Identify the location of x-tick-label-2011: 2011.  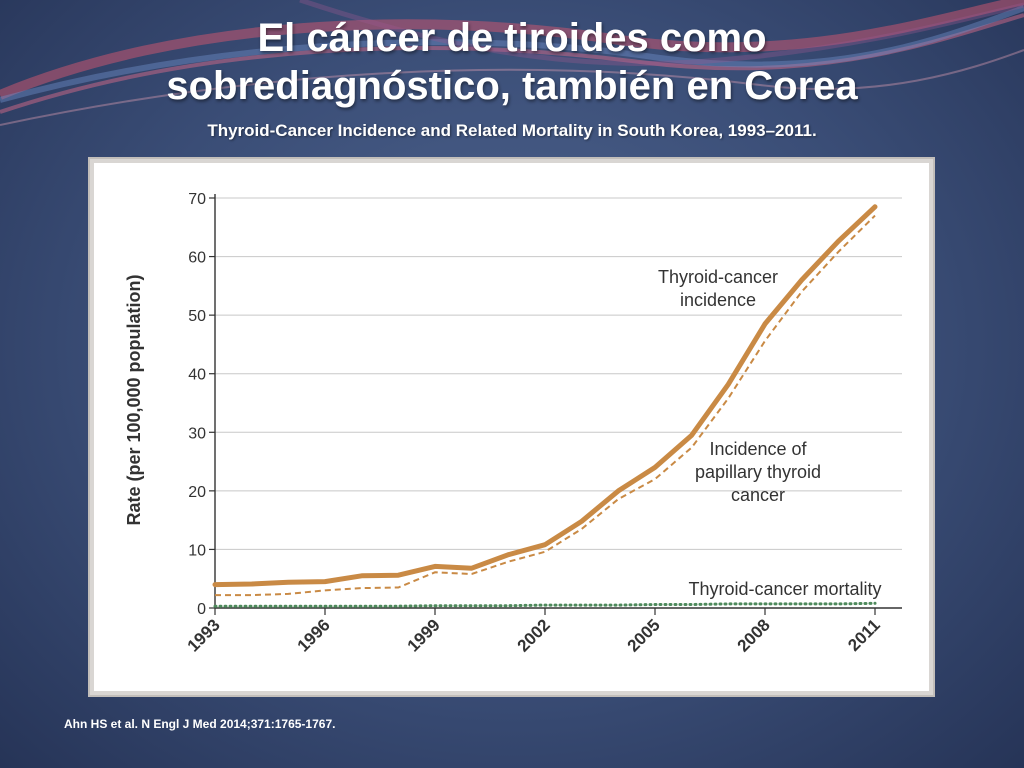
(864, 635).